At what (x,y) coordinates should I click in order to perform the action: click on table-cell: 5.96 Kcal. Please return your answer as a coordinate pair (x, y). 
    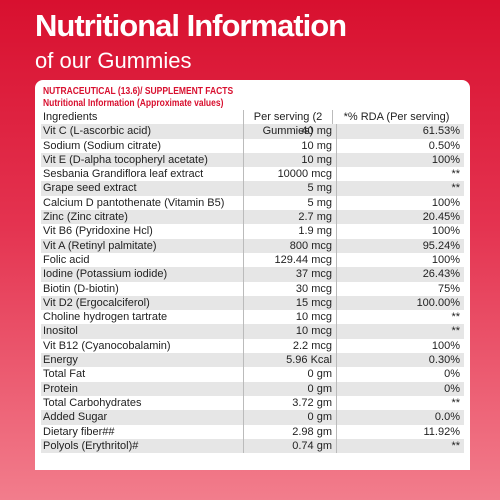
    Looking at the image, I should click on (290, 360).